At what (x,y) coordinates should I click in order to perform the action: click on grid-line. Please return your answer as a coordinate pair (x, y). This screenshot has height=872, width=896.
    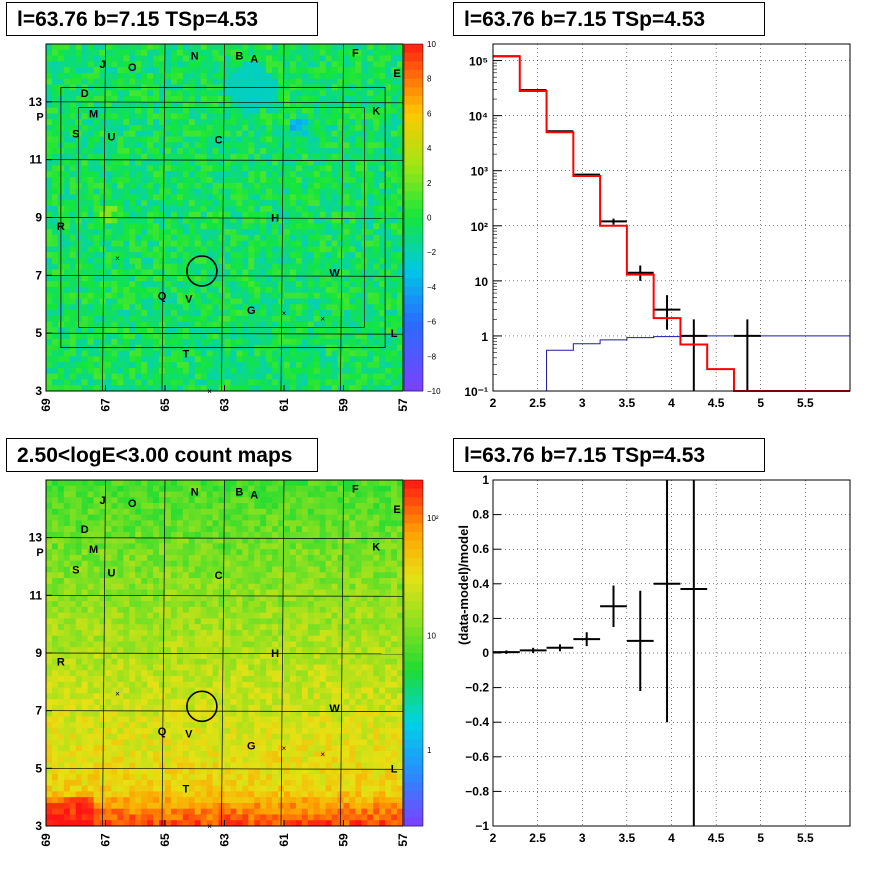
    Looking at the image, I should click on (224, 275).